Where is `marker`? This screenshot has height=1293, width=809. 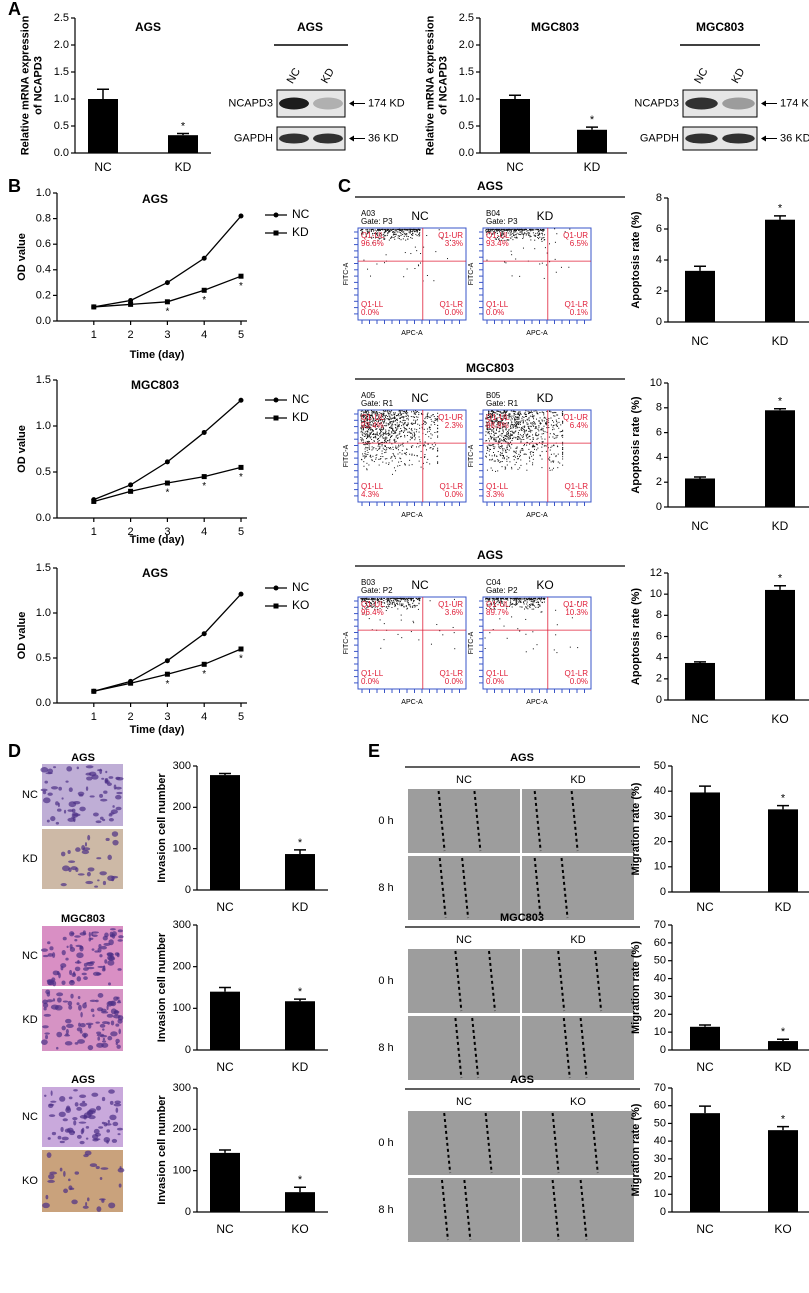 marker is located at coordinates (167, 302).